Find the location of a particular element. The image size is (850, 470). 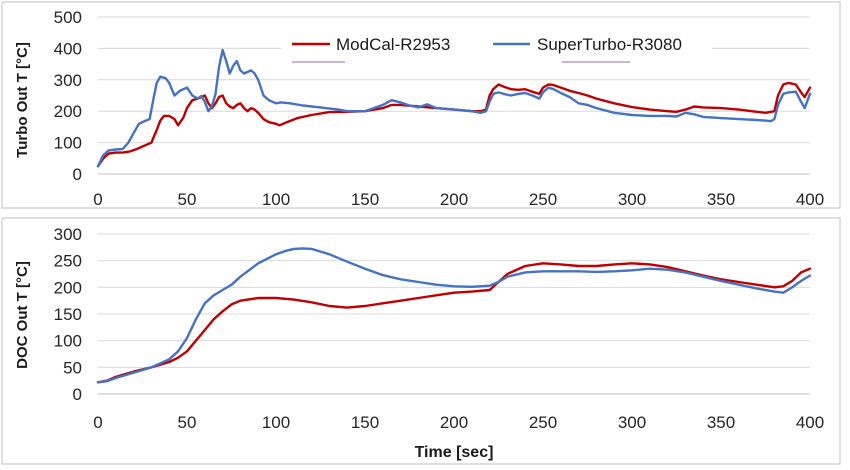

y-tick-label: 250 is located at coordinates (68, 261).